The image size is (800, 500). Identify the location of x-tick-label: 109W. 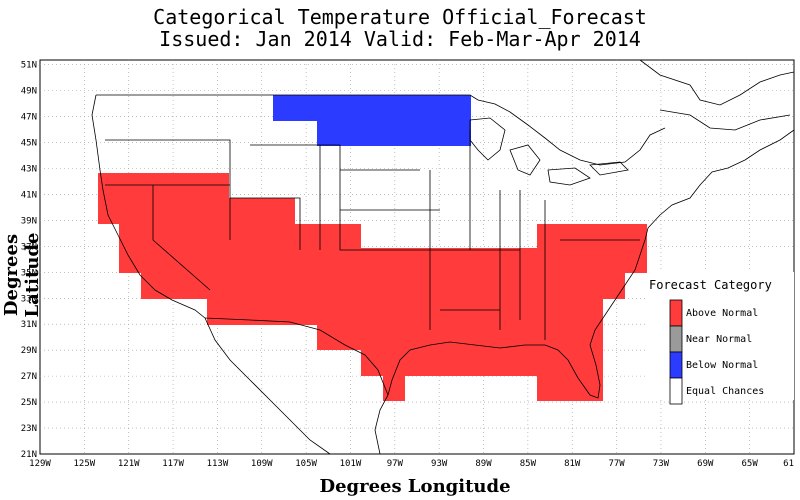
(262, 464).